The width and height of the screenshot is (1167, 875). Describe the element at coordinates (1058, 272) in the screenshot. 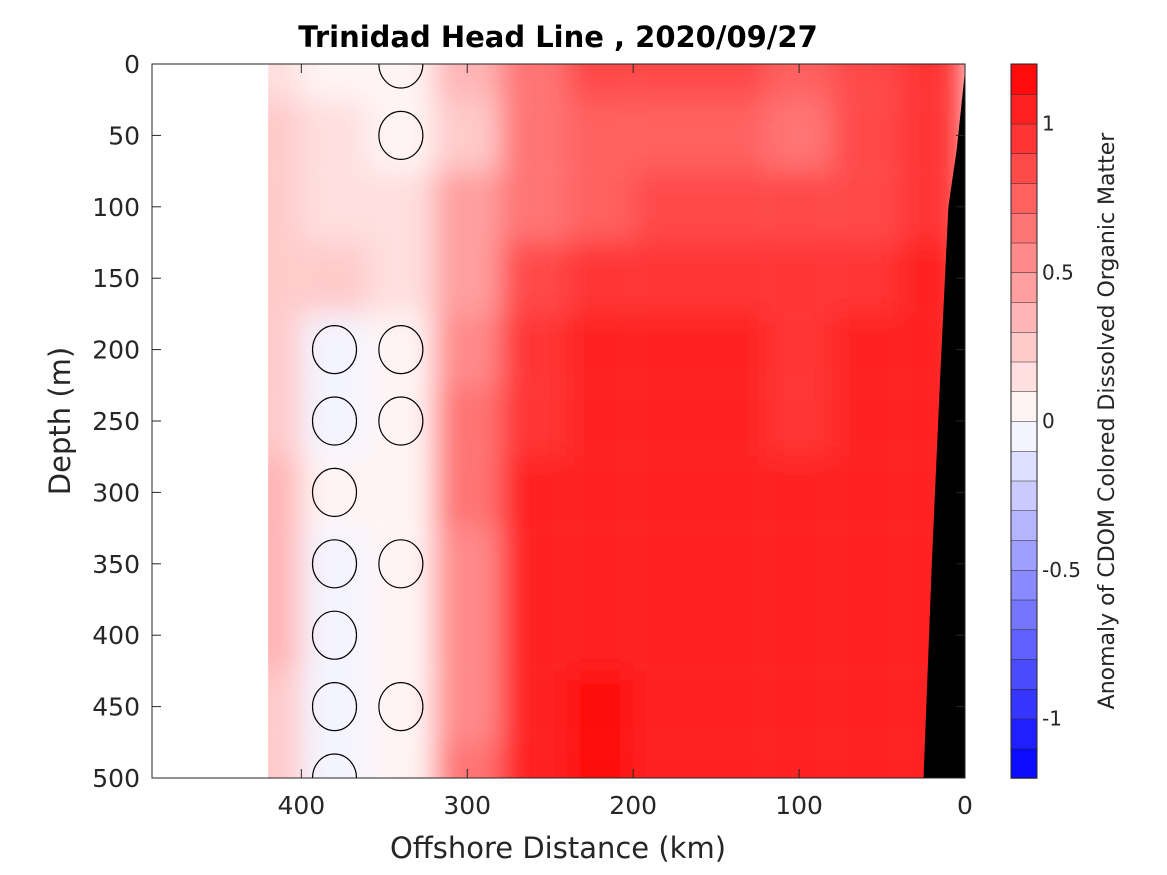

I see `colorbar-tick-label: 0.5` at that location.